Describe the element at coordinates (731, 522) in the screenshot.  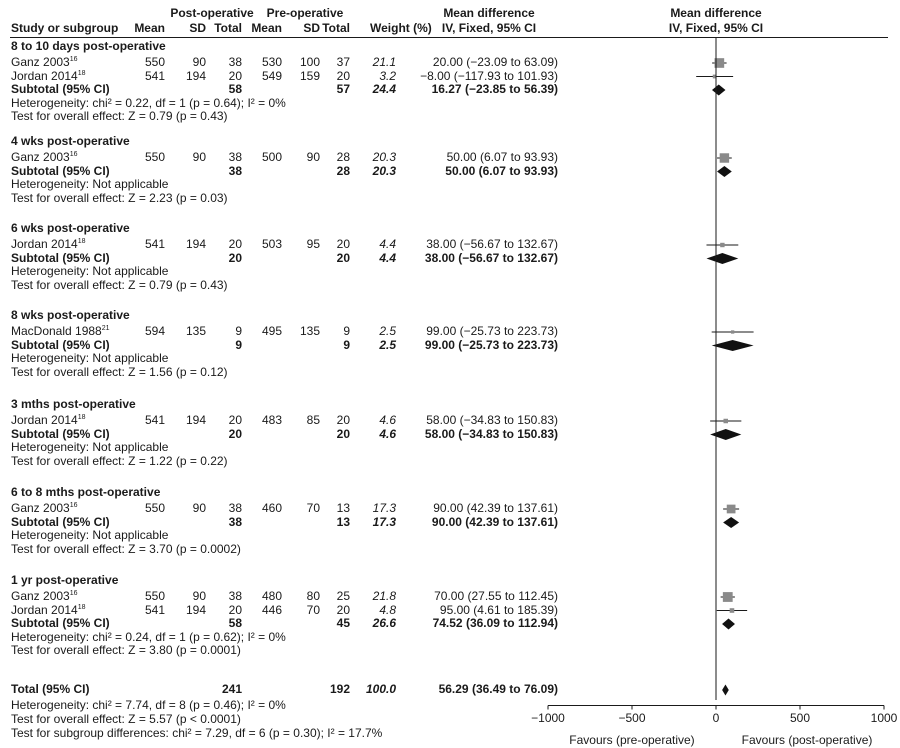
I see `subtotal-diamond-g5` at that location.